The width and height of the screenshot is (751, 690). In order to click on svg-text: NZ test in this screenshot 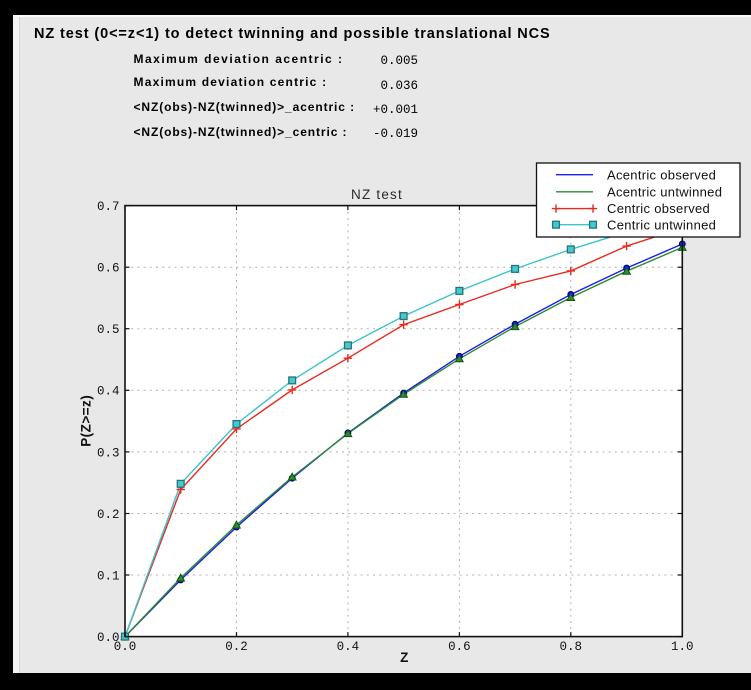, I will do `click(377, 194)`.